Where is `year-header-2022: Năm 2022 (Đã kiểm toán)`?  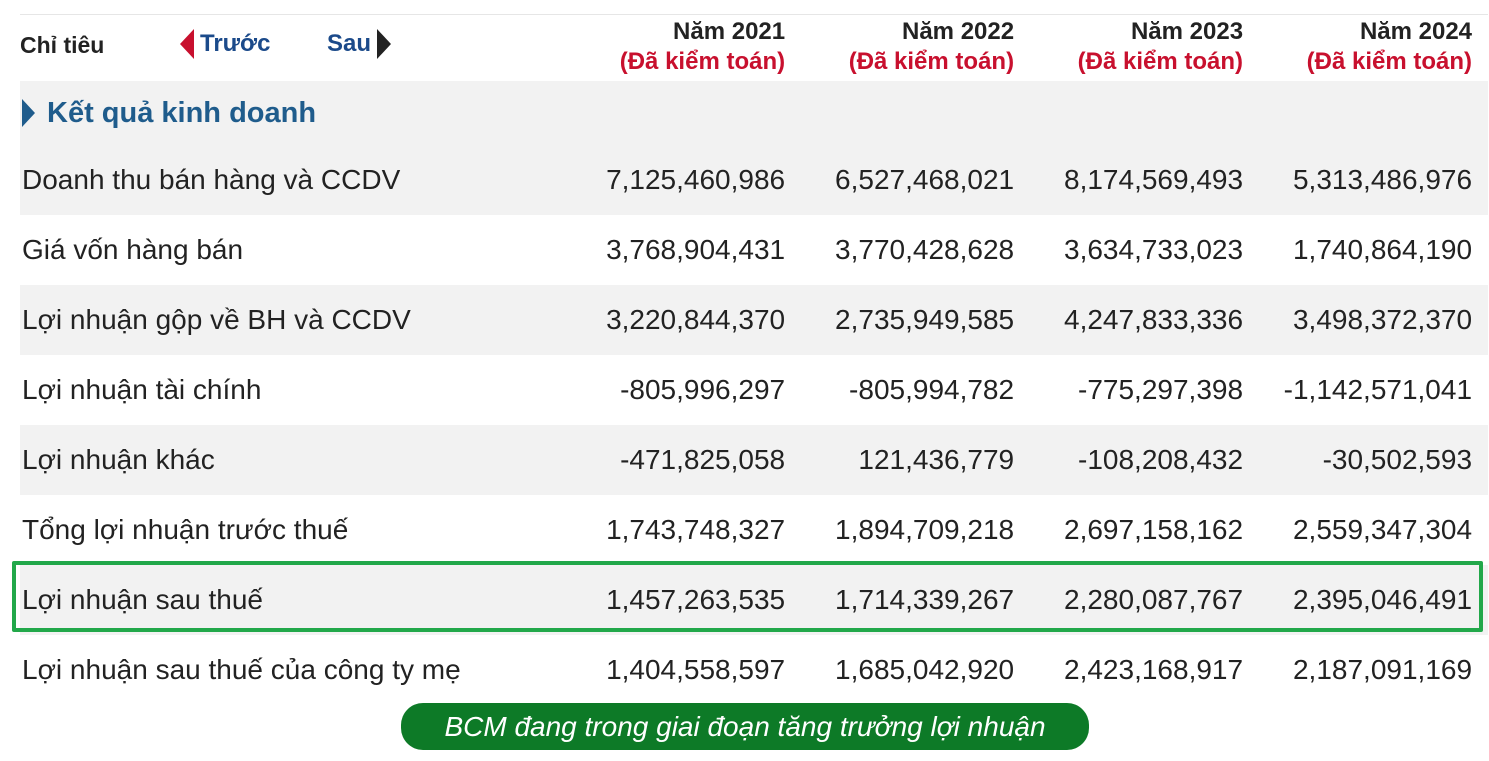 year-header-2022: Năm 2022 (Đã kiểm toán) is located at coordinates (915, 48).